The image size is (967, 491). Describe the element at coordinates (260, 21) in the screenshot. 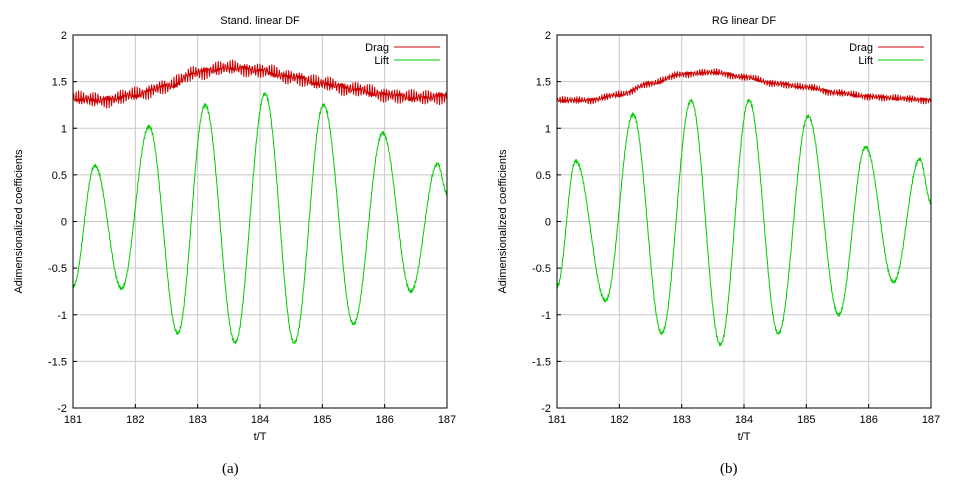

I see `chart-title: Stand. linear DF` at that location.